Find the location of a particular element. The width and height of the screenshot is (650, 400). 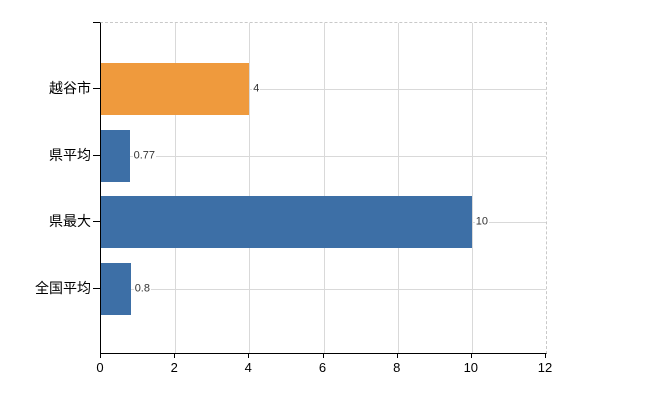

x-tick-label-6: 12 is located at coordinates (545, 367).